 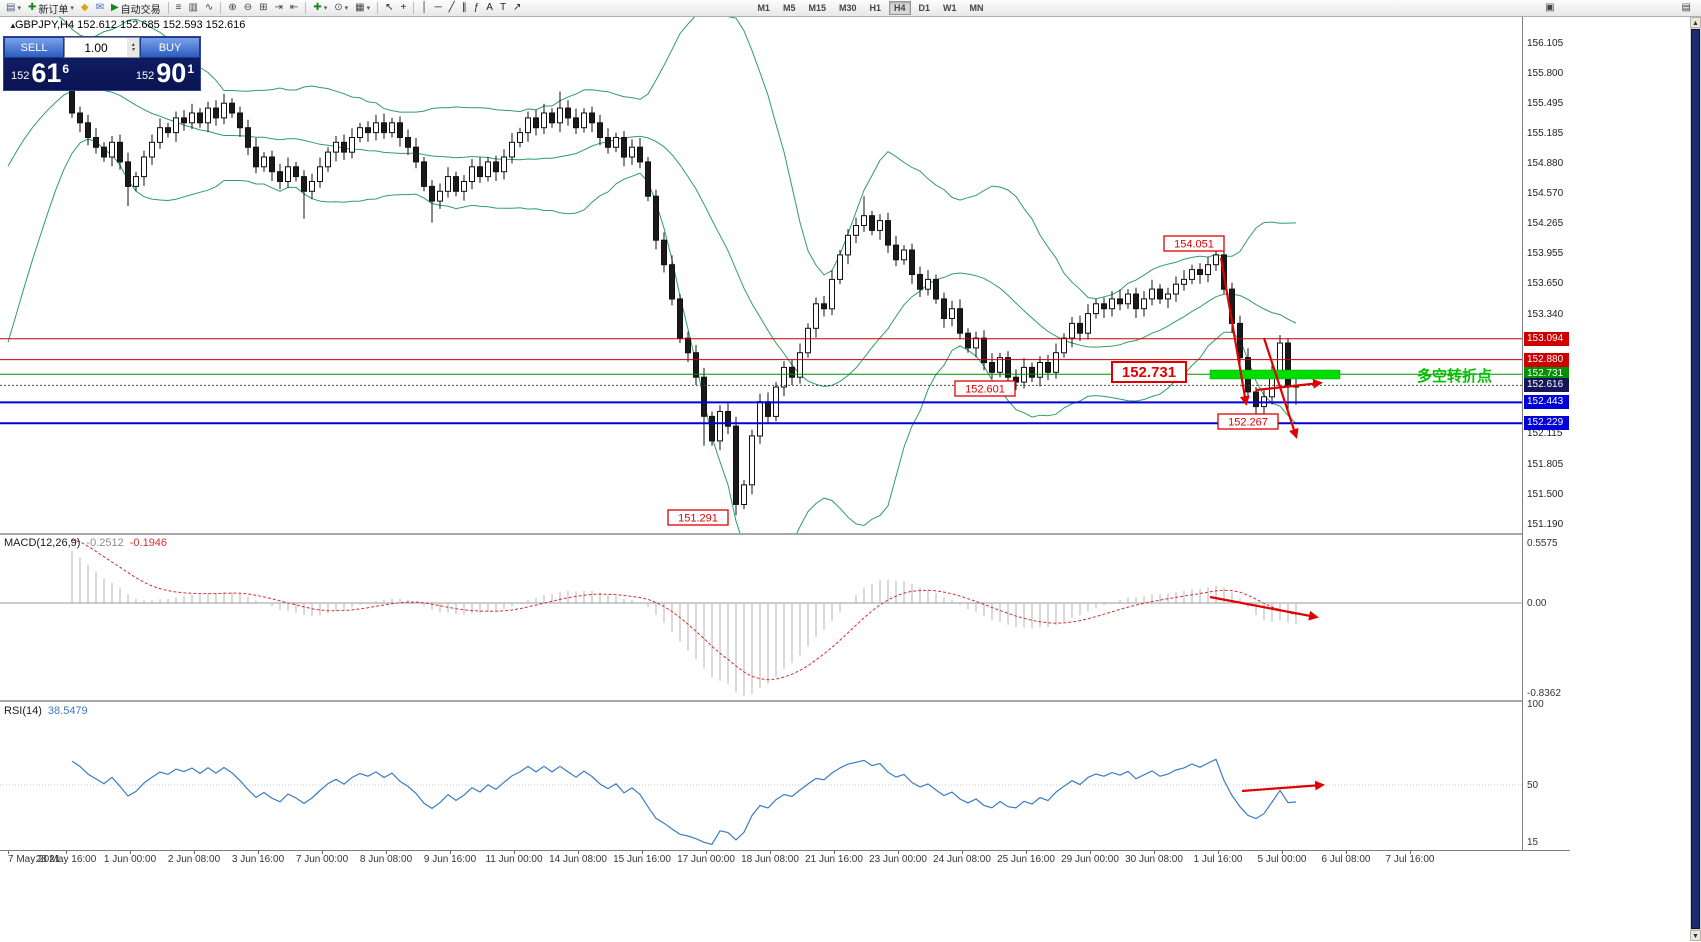 What do you see at coordinates (248, 8) in the screenshot?
I see `zoom-out-button: ⊖` at bounding box center [248, 8].